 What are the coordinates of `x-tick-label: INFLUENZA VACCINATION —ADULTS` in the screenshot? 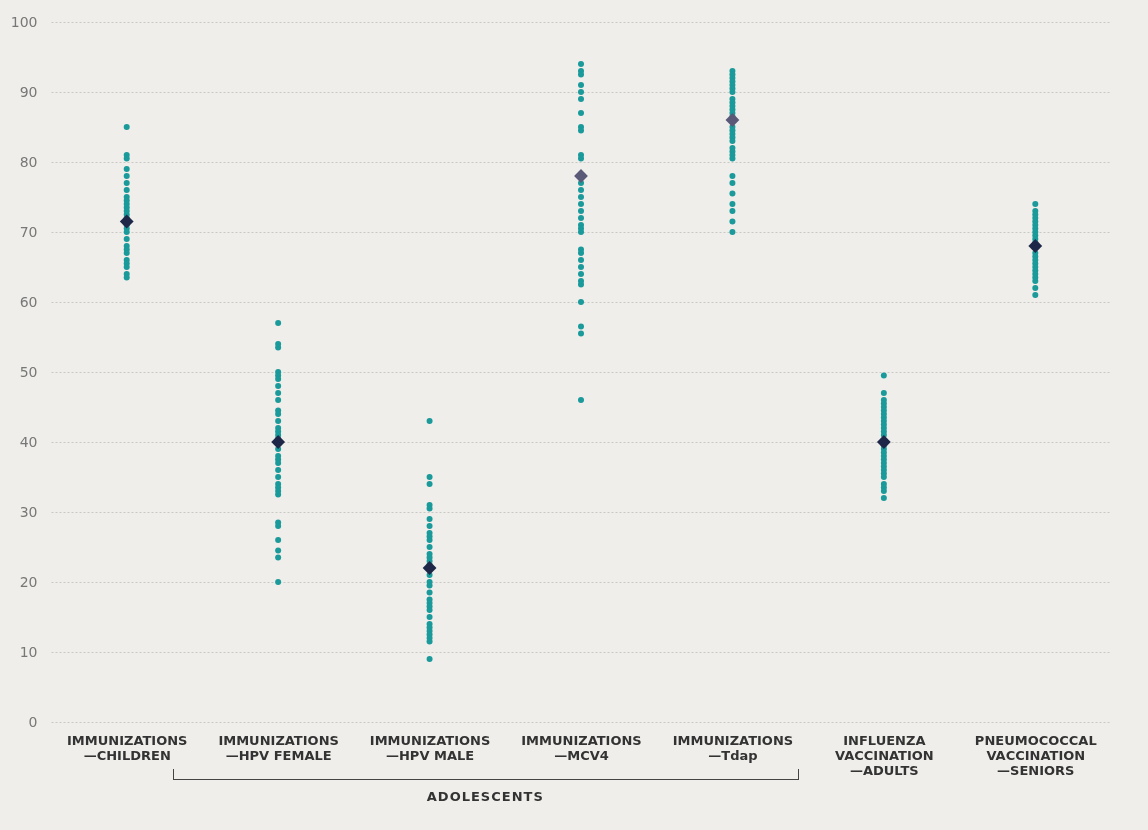 It's located at (884, 755).